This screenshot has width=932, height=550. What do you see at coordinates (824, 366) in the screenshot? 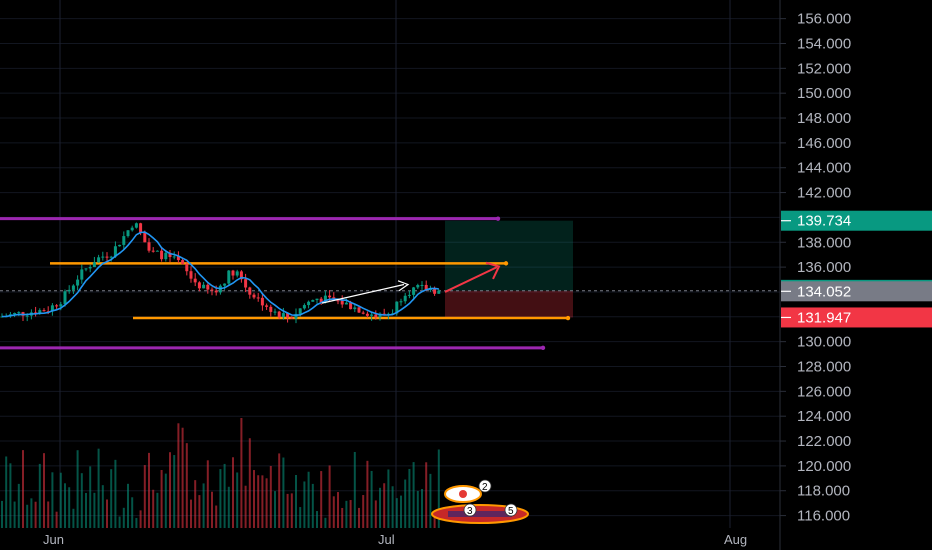
I see `price-tick-label: 128.000` at bounding box center [824, 366].